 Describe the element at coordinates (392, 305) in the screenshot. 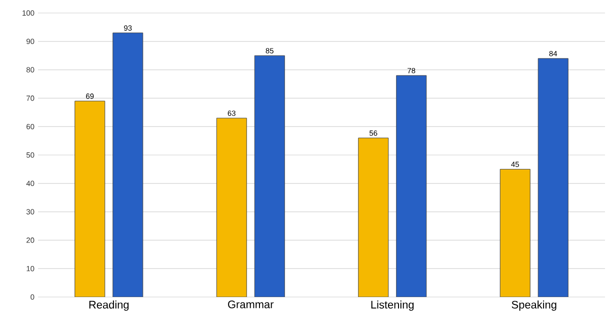

I see `x-tick-label: Listening` at that location.